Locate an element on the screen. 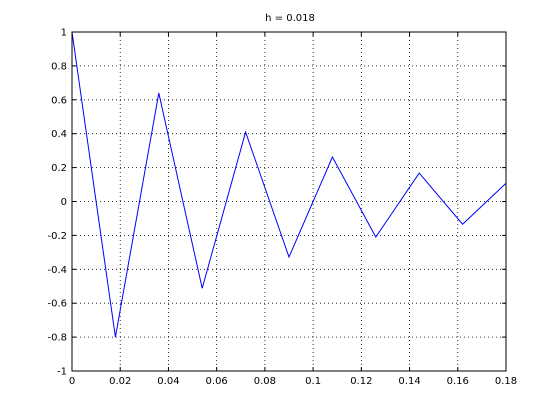 The width and height of the screenshot is (559, 419). y-tick-label: 0.6 is located at coordinates (59, 100).